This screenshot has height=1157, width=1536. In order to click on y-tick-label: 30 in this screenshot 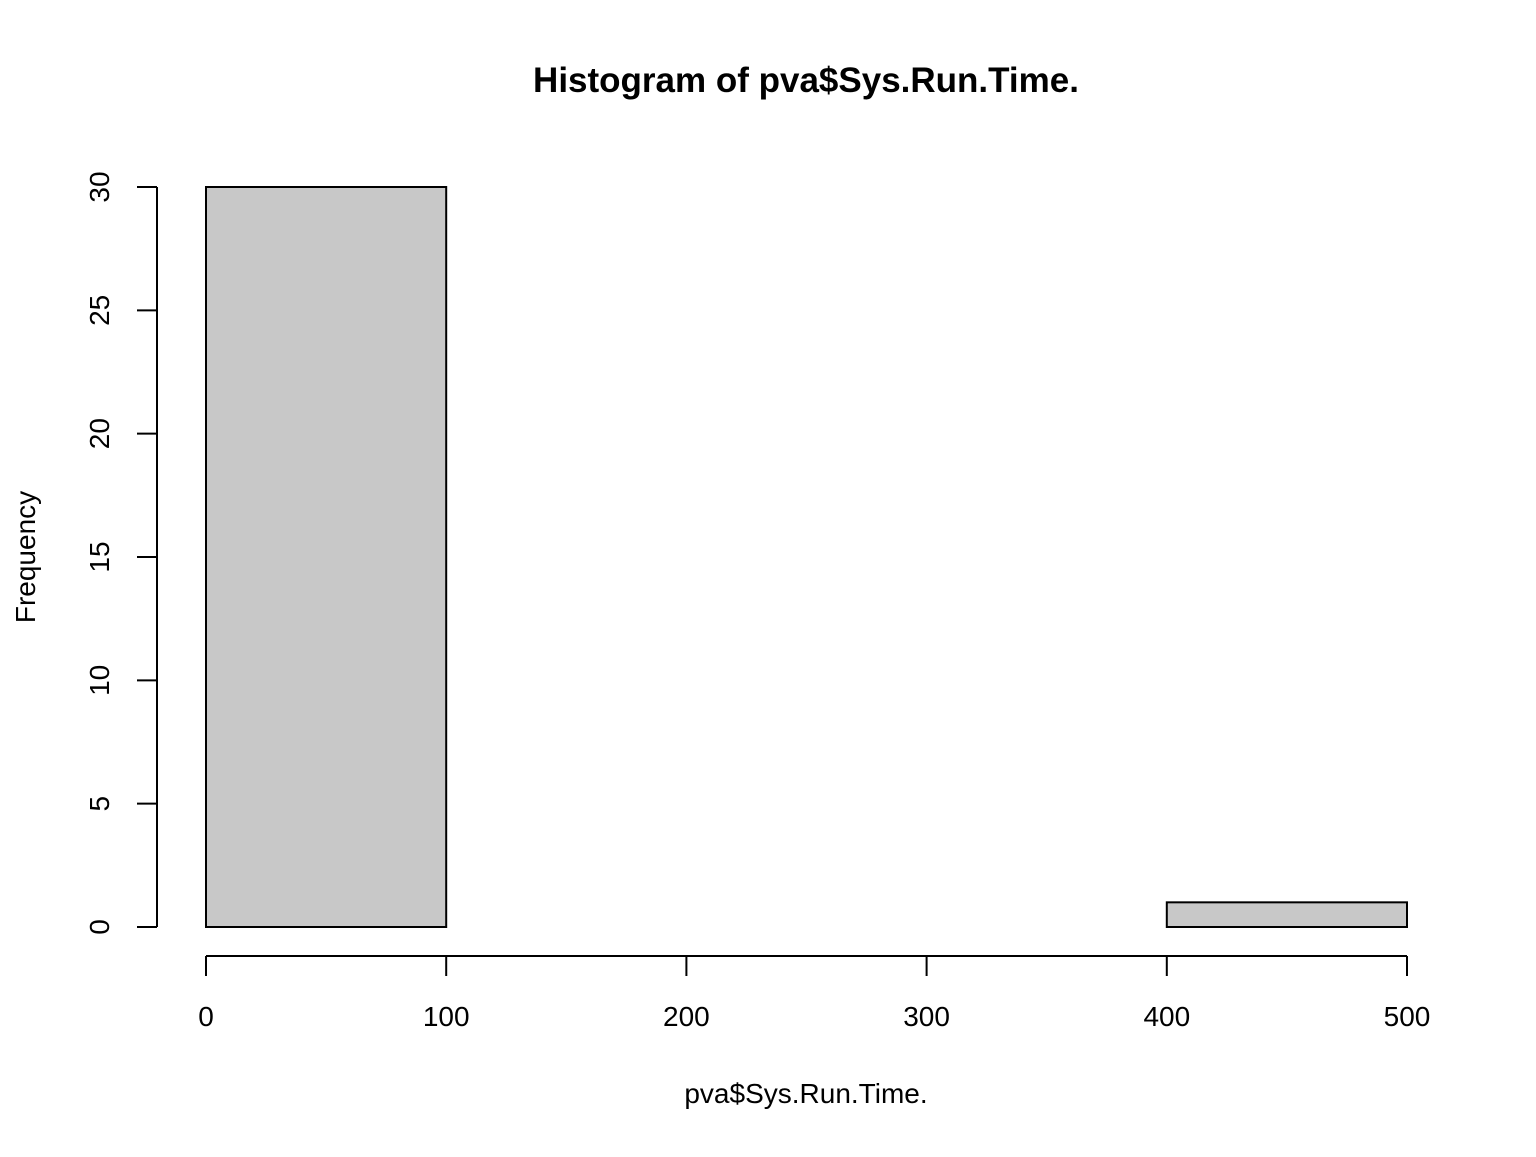, I will do `click(99, 186)`.